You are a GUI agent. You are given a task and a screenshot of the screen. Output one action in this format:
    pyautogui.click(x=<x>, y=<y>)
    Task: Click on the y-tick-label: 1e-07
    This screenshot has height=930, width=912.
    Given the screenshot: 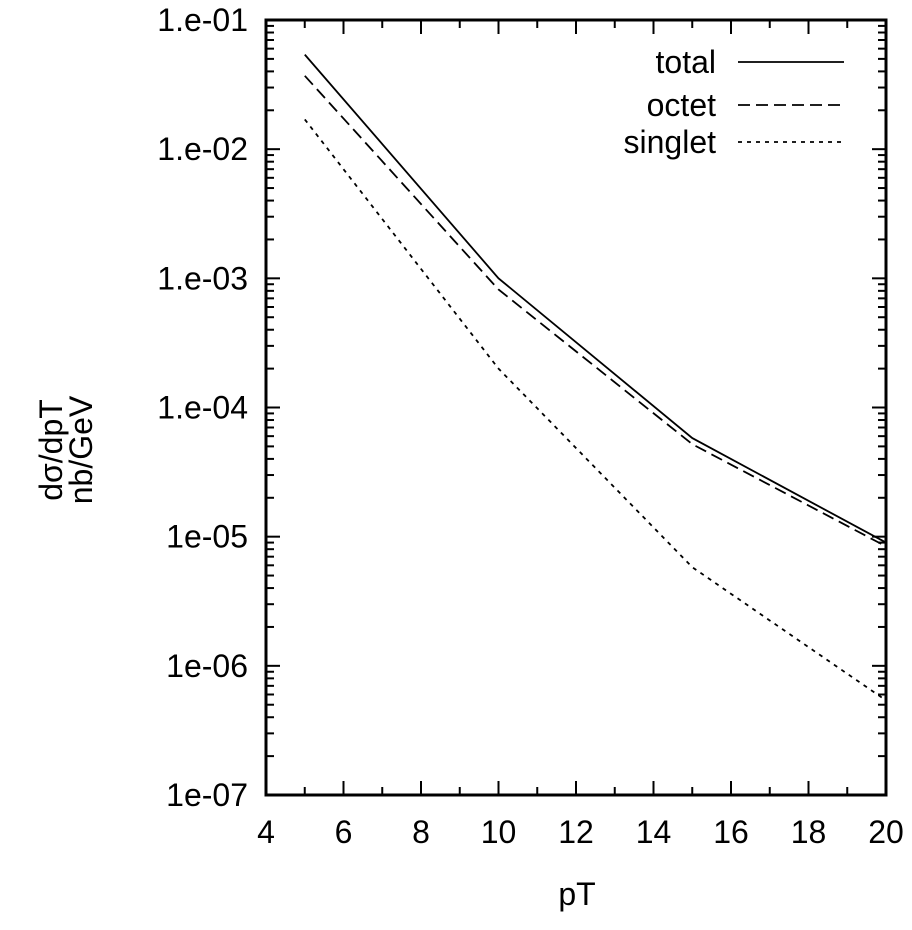 What is the action you would take?
    pyautogui.click(x=207, y=795)
    